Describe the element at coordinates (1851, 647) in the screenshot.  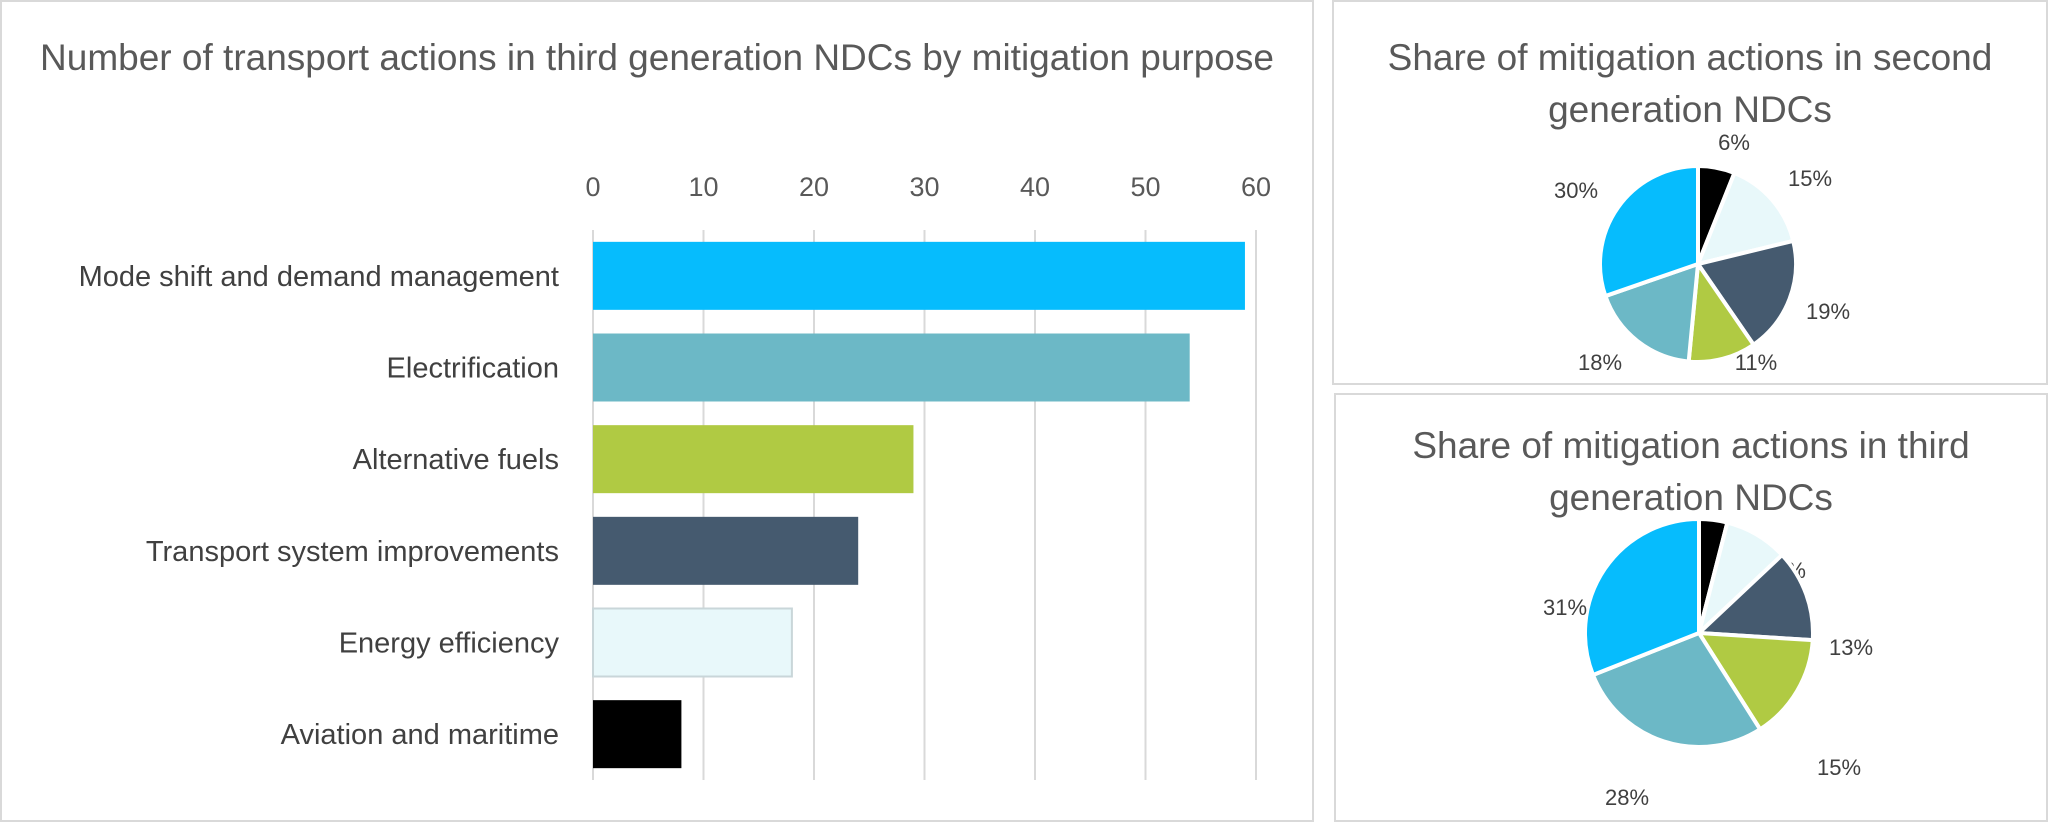
I see `slice-label: 13%` at that location.